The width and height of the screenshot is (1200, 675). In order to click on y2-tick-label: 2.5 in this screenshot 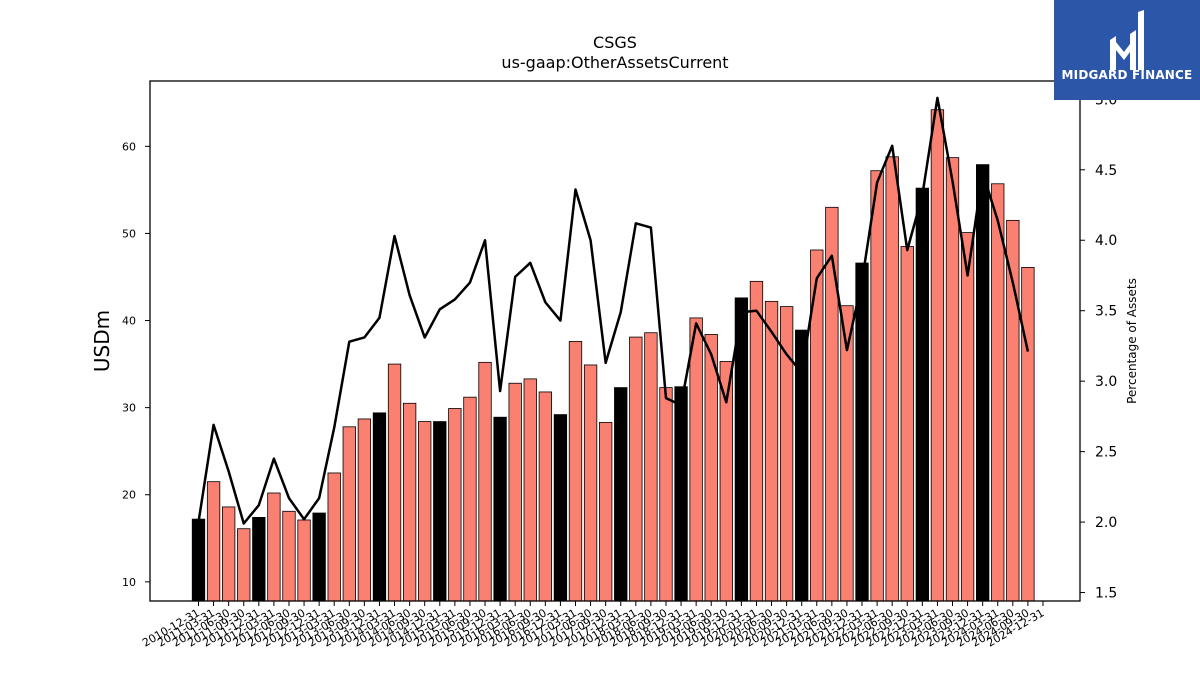, I will do `click(1106, 453)`.